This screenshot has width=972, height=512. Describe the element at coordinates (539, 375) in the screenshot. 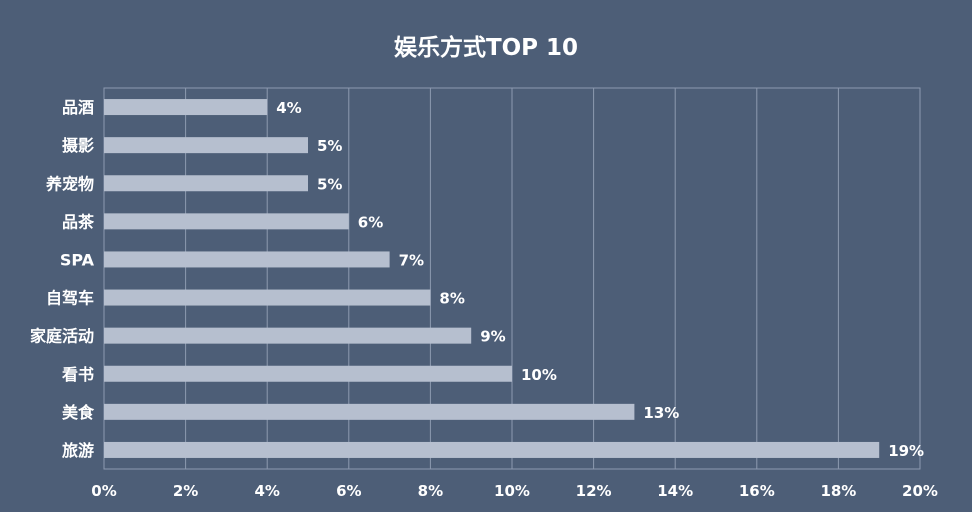

I see `data-label: 10%` at that location.